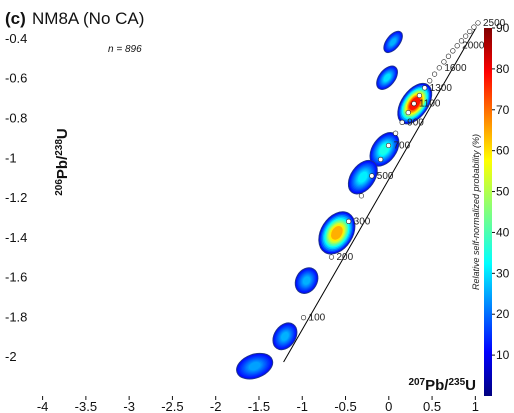  What do you see at coordinates (86, 406) in the screenshot?
I see `x-tick-label: -3.5` at bounding box center [86, 406].